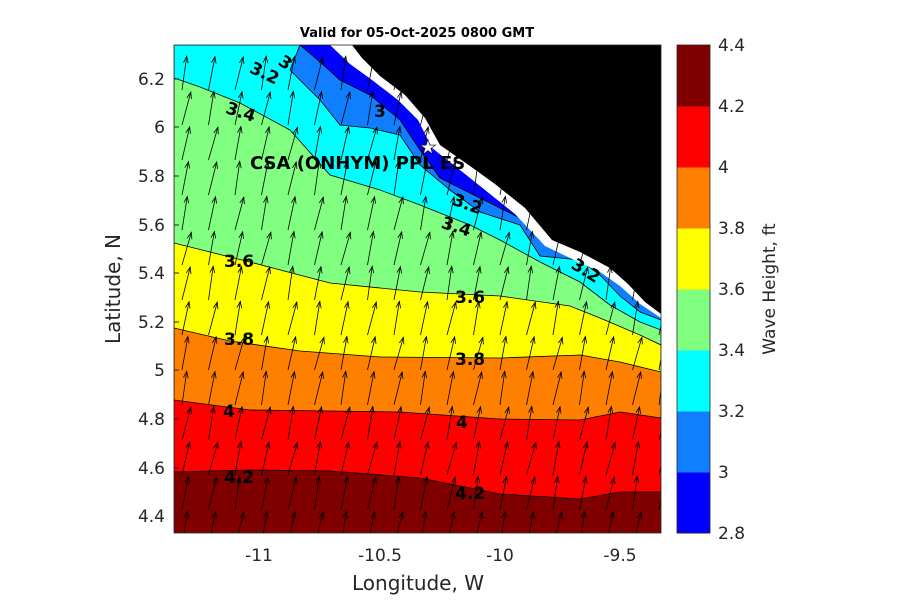  What do you see at coordinates (731, 107) in the screenshot?
I see `colorbar-tick-label: 4.2` at bounding box center [731, 107].